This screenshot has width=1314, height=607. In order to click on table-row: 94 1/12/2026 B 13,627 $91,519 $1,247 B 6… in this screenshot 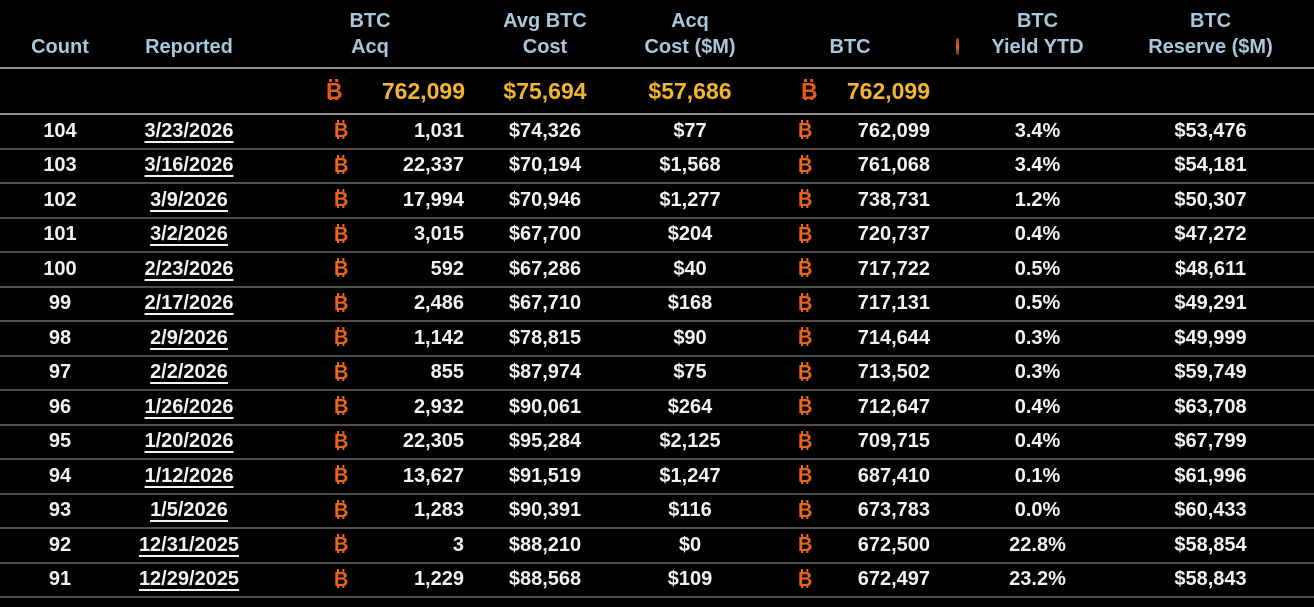, I will do `click(657, 477)`.